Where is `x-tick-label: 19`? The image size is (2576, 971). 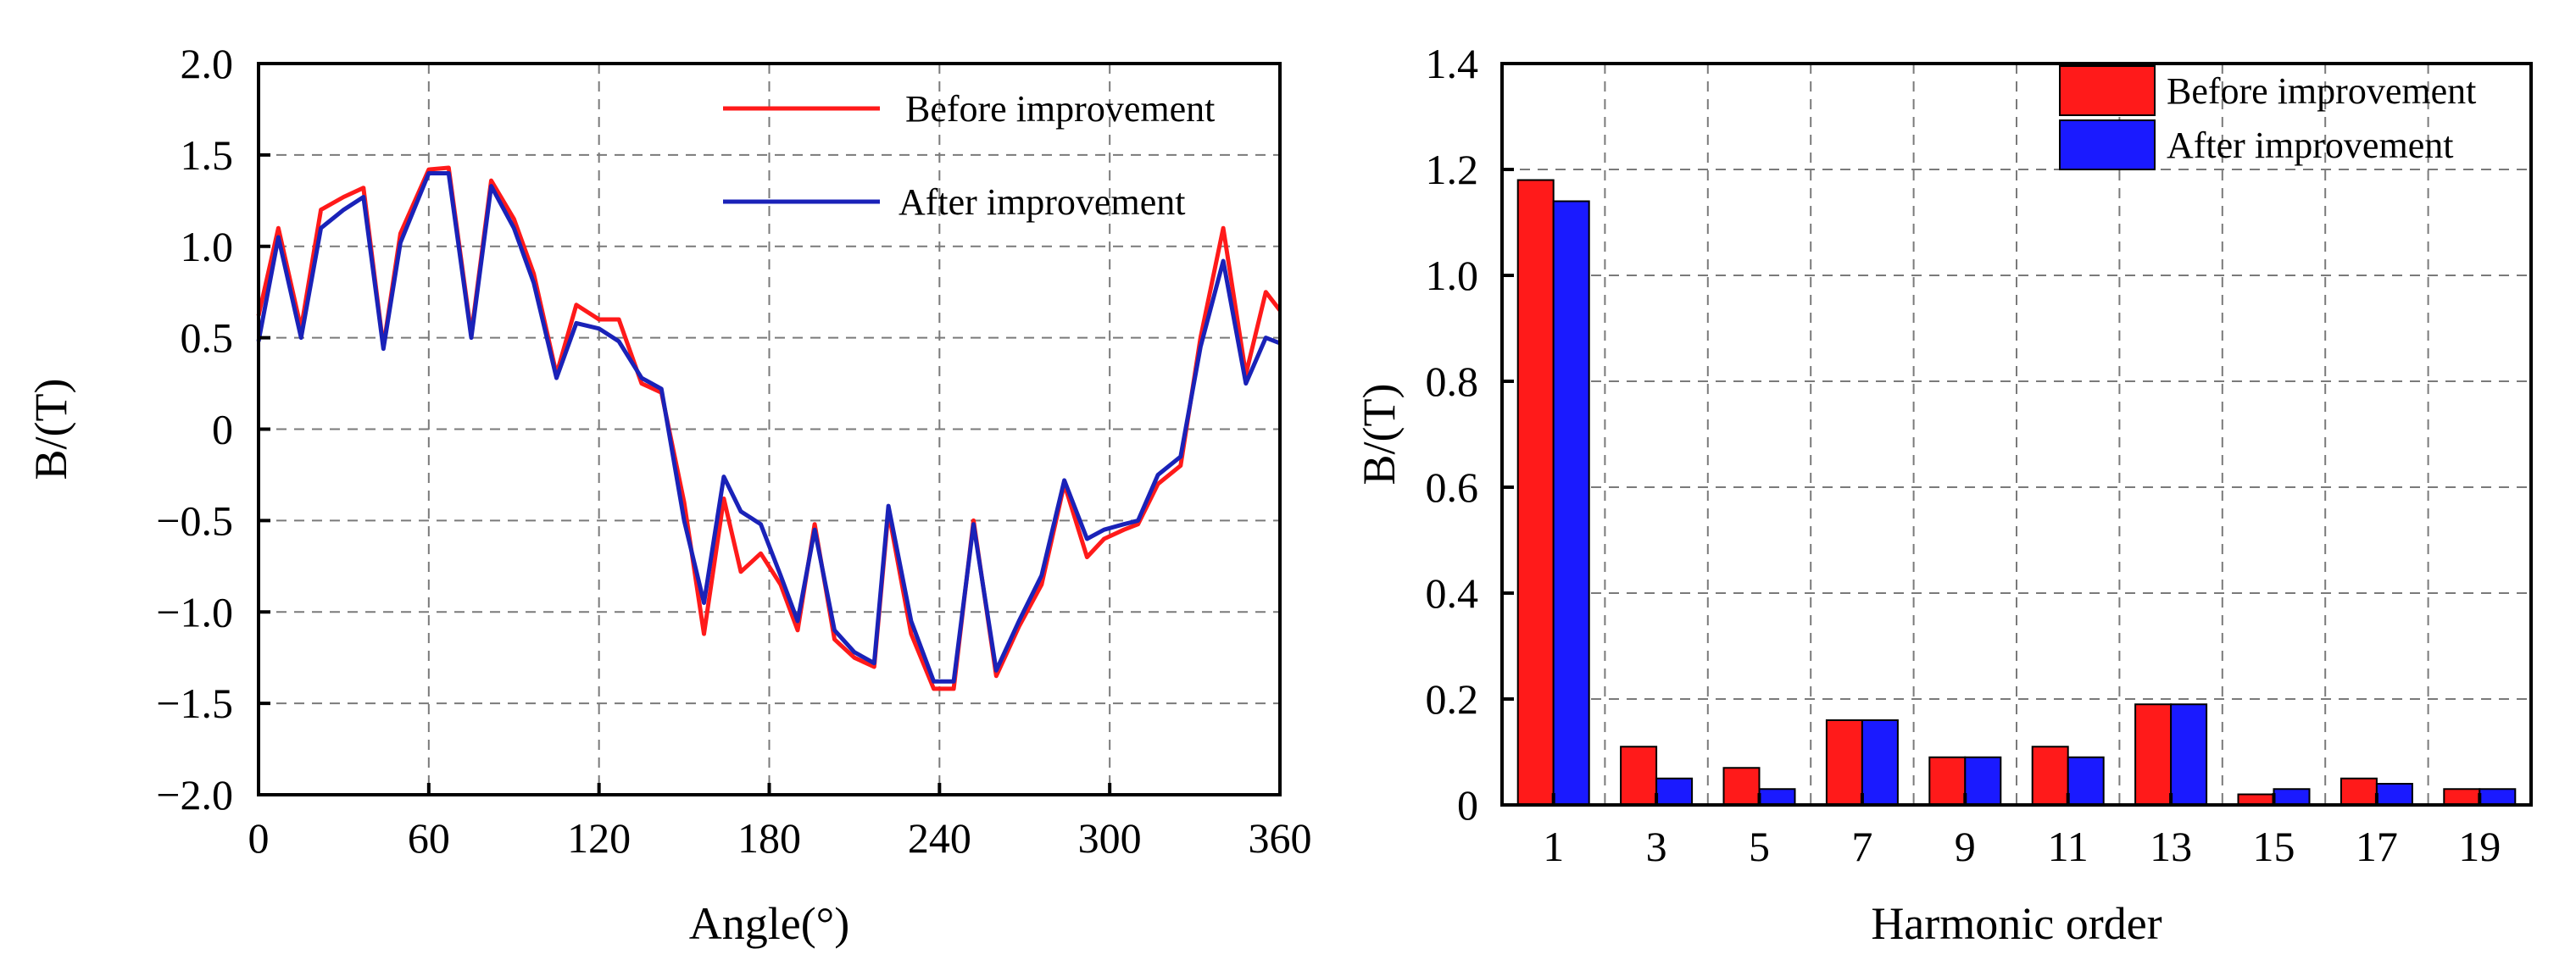
x-tick-label: 19 is located at coordinates (2479, 846).